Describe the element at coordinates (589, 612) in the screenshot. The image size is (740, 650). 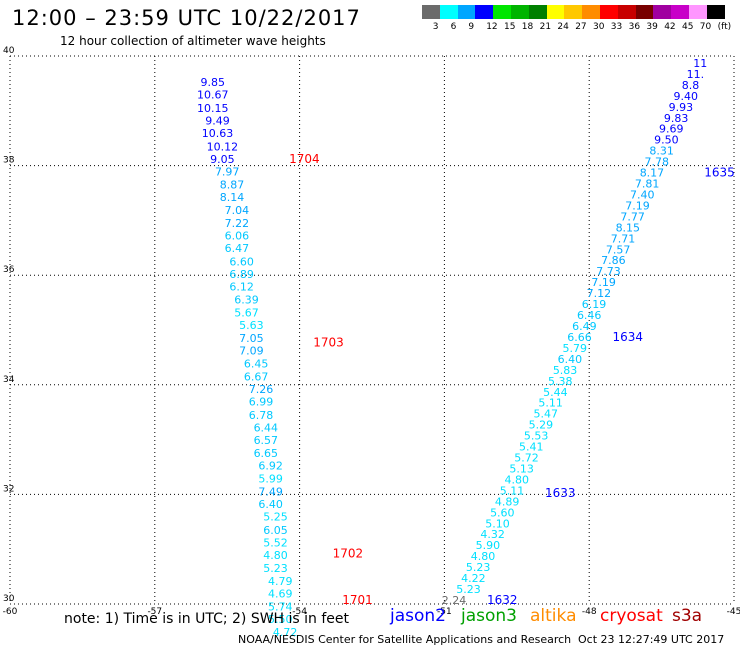
I see `x-tick-label: -48` at that location.